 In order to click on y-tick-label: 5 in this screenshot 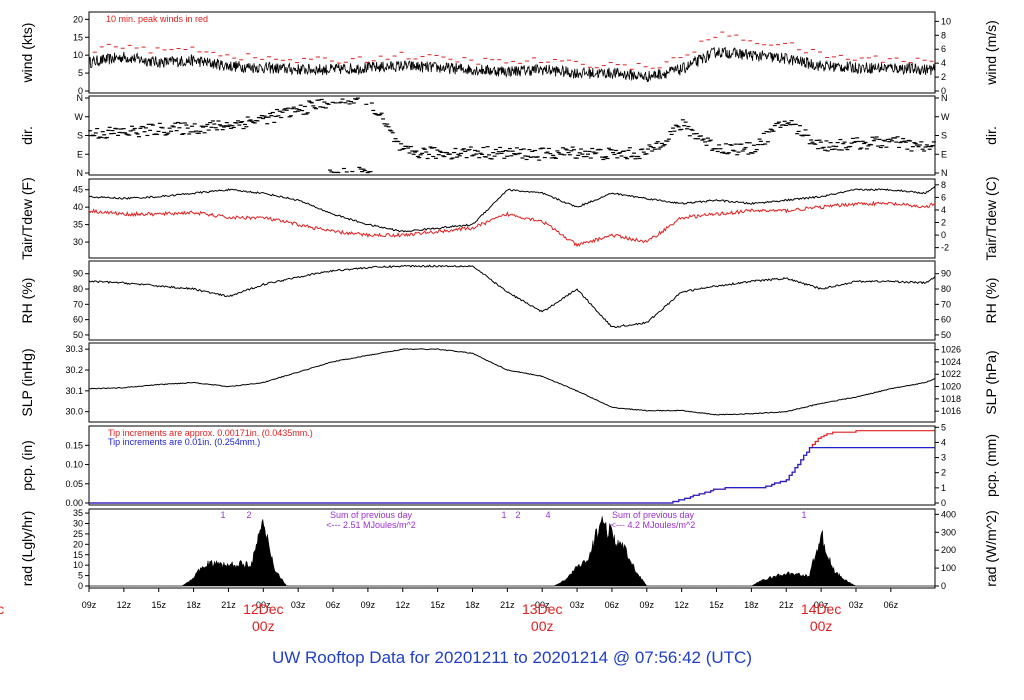, I will do `click(80, 73)`.